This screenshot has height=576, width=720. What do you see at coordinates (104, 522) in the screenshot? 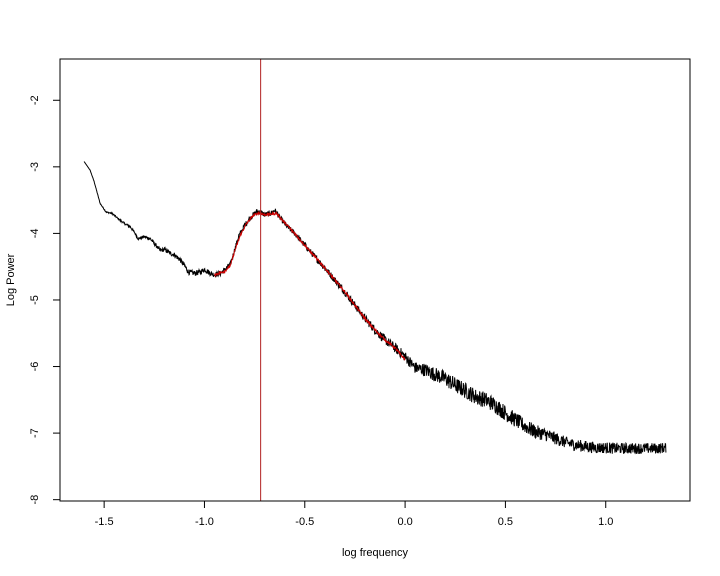
I see `x-tick-label: -1.5` at bounding box center [104, 522].